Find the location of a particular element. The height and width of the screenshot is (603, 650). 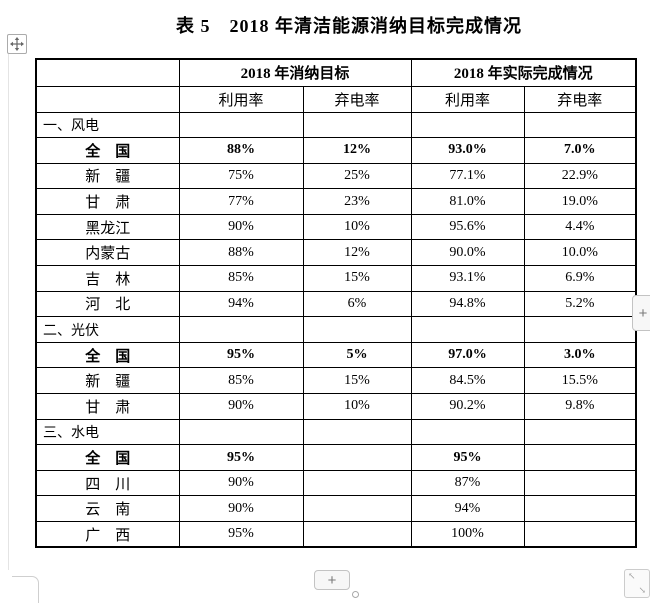

value-cell: 94.8% is located at coordinates (467, 304).